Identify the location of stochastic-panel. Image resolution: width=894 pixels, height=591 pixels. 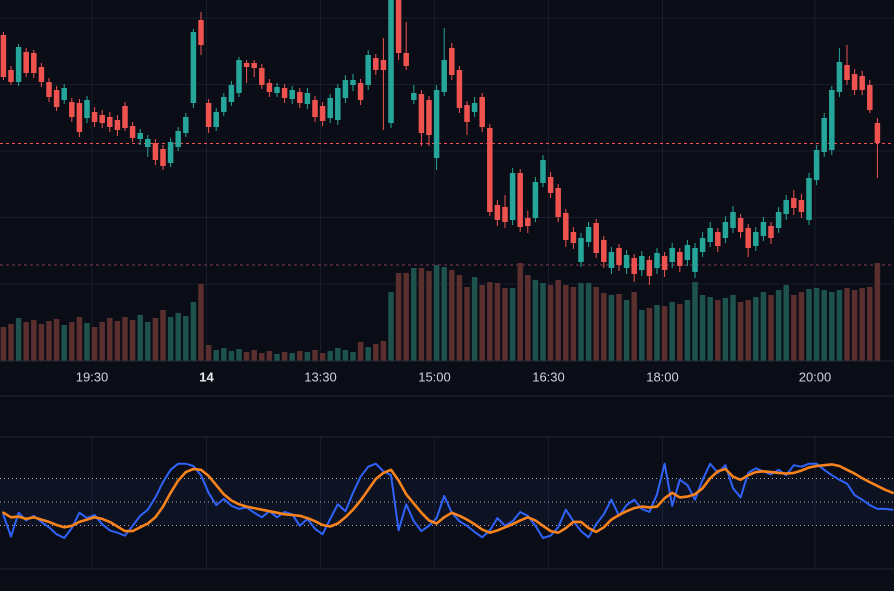
(447, 500).